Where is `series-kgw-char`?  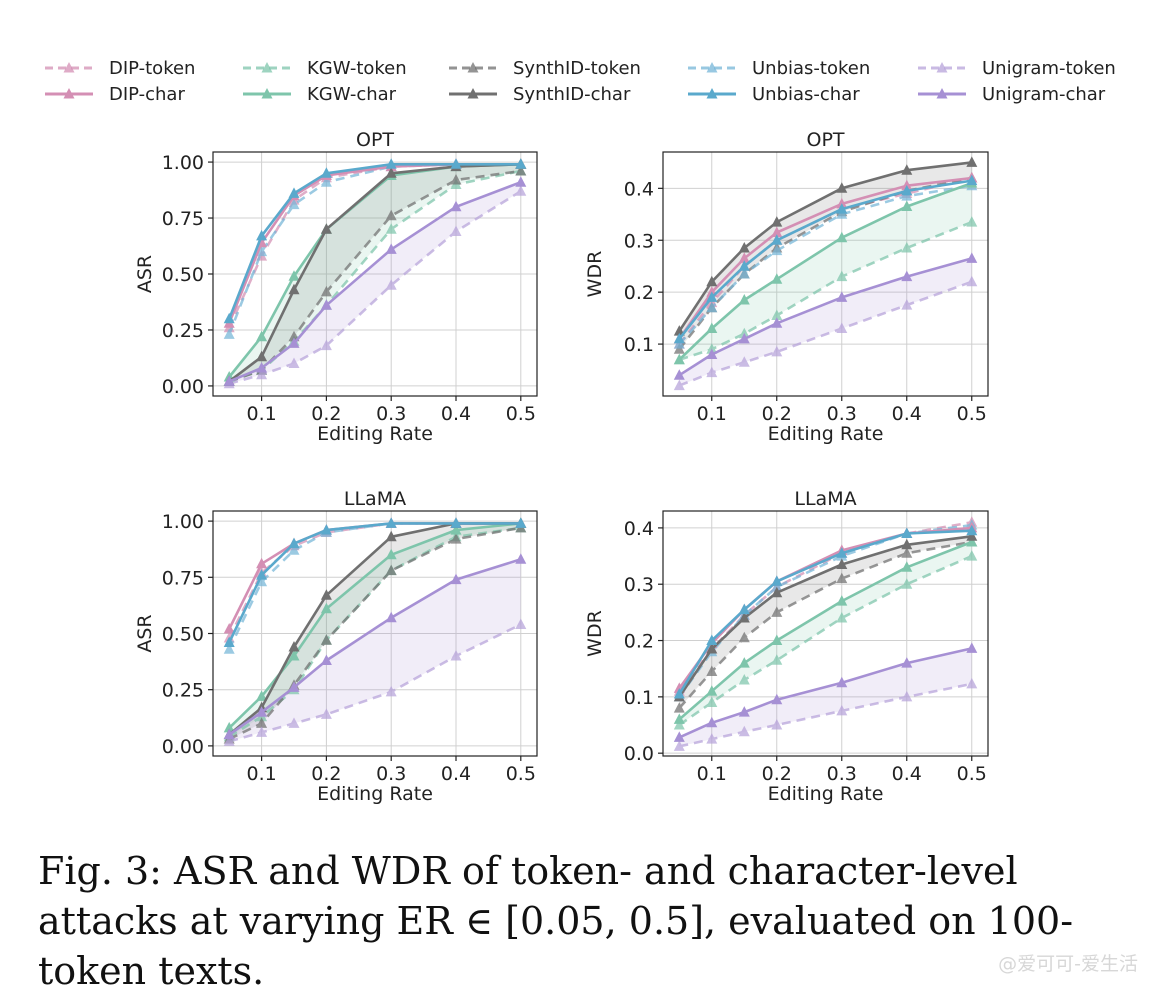
series-kgw-char is located at coordinates (825, 630).